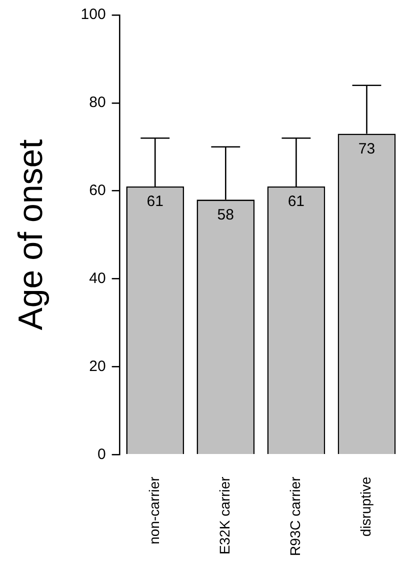 Image resolution: width=402 pixels, height=574 pixels. I want to click on x-tick-label: non-carrier, so click(154, 510).